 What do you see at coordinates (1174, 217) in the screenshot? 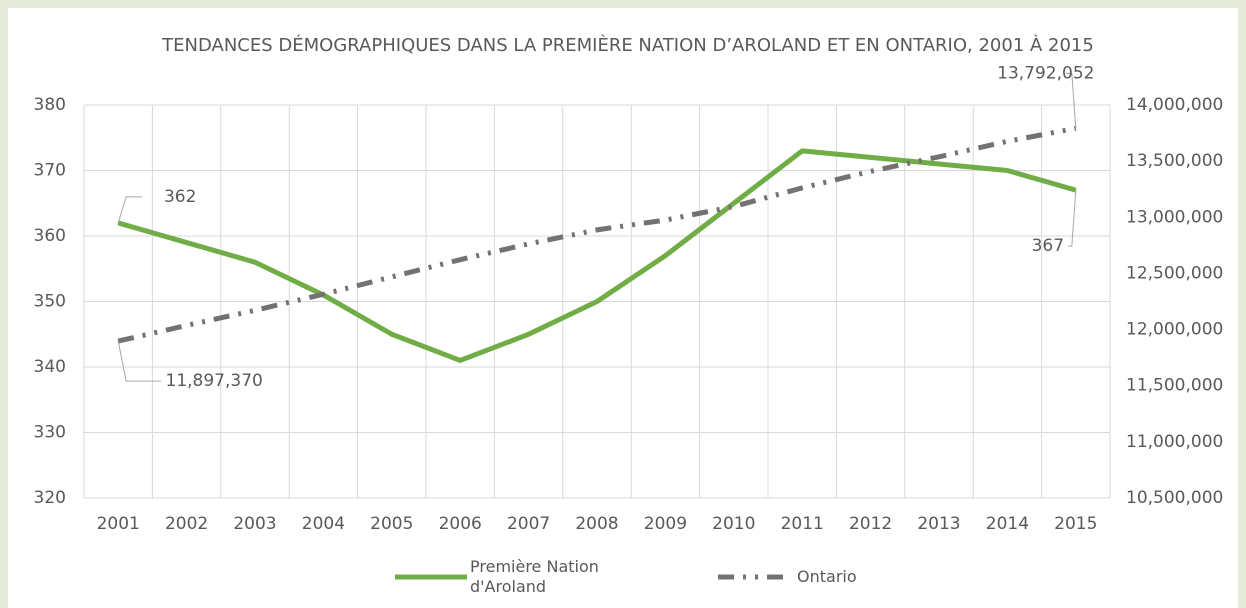
I see `y2-tick-label: 13,000,000` at bounding box center [1174, 217].